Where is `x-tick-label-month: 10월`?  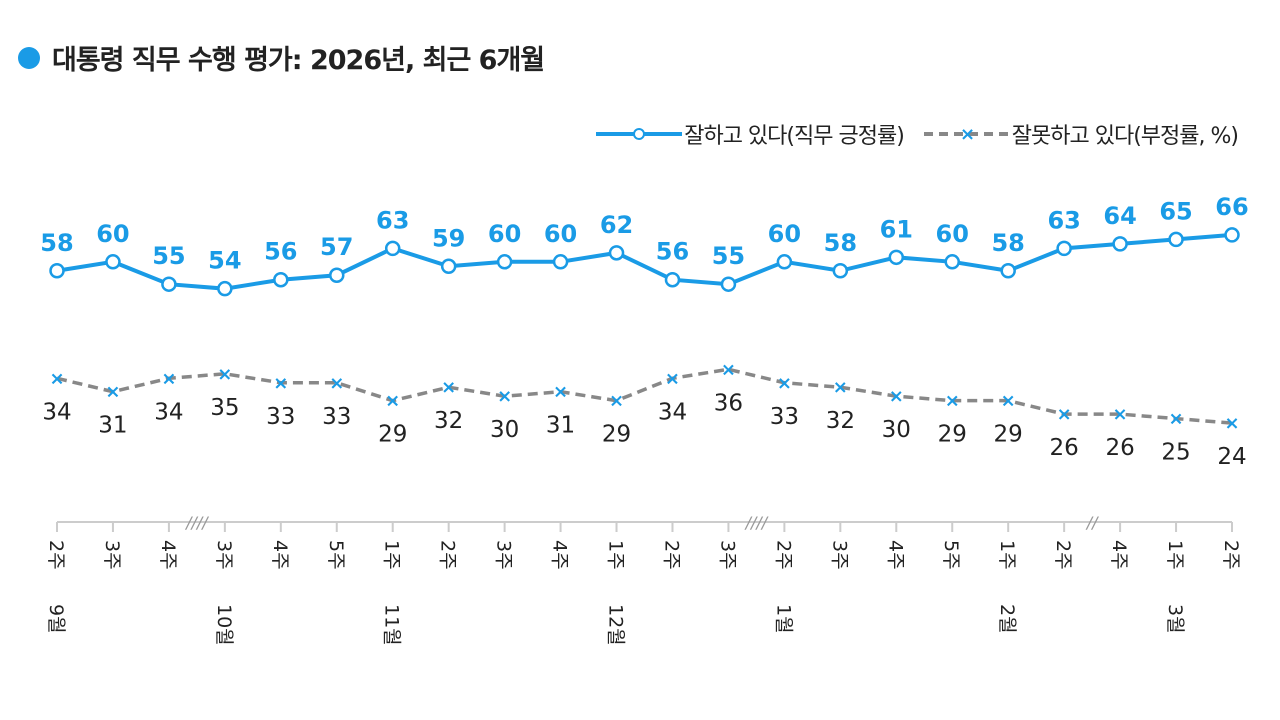 x-tick-label-month: 10월 is located at coordinates (224, 625).